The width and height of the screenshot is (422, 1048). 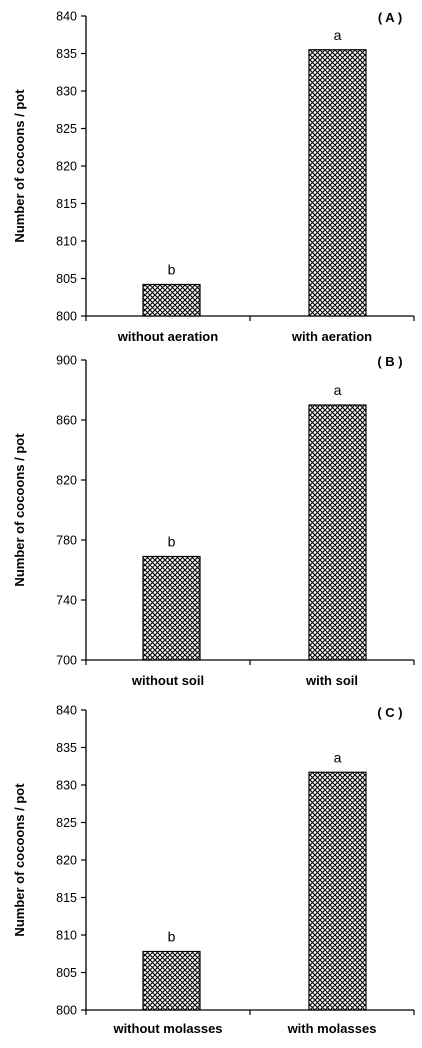 What do you see at coordinates (66, 661) in the screenshot?
I see `y-tick-label: 700` at bounding box center [66, 661].